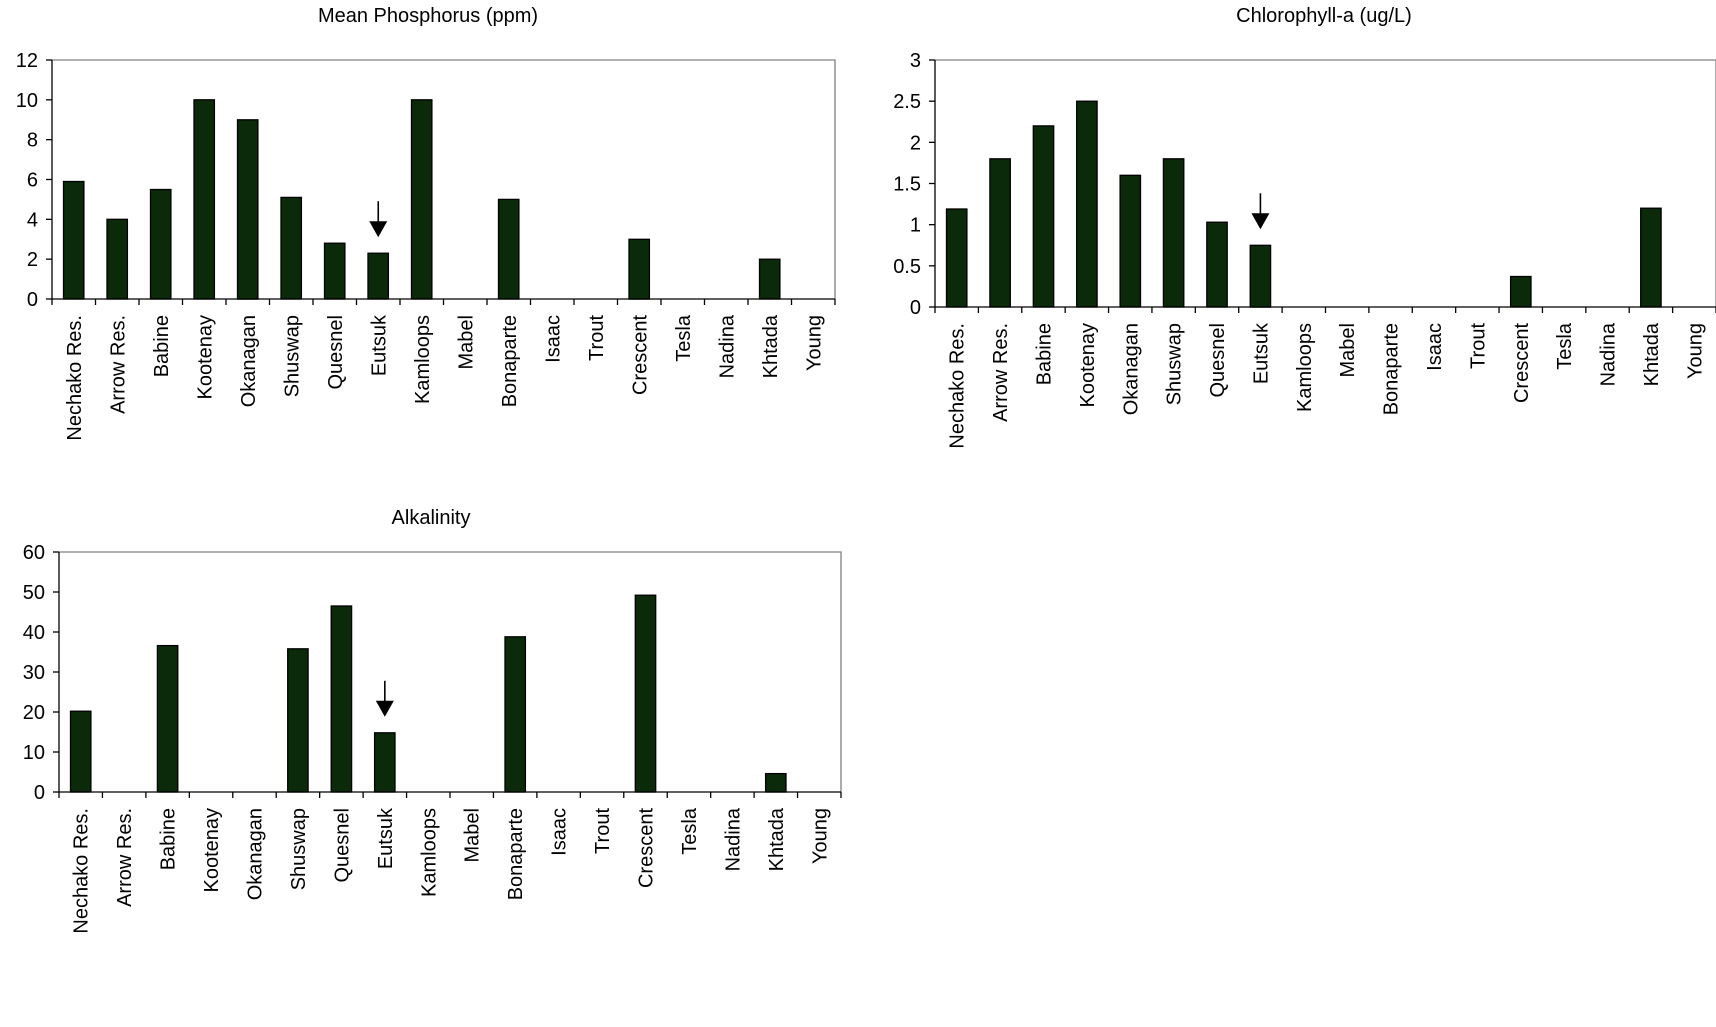 Image resolution: width=1716 pixels, height=1027 pixels. Describe the element at coordinates (34, 633) in the screenshot. I see `y-tick-label: 40` at that location.